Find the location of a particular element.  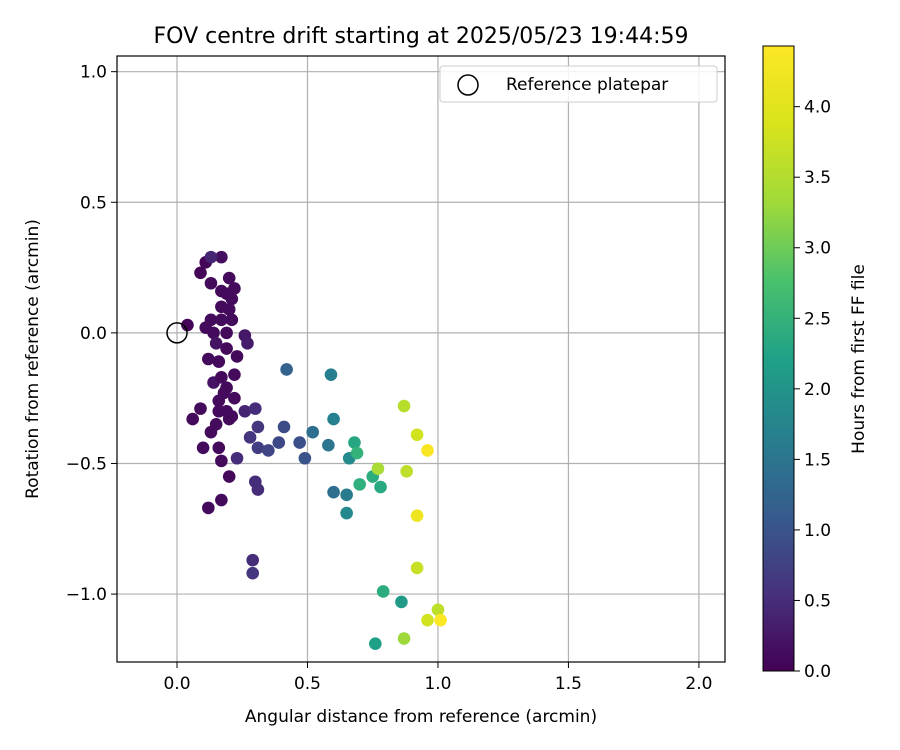

colorbar-ticks: 0.0 0.5 1.0 1.5 2.0 2.5 3.0 3.5 4.0 is located at coordinates (812, 390).